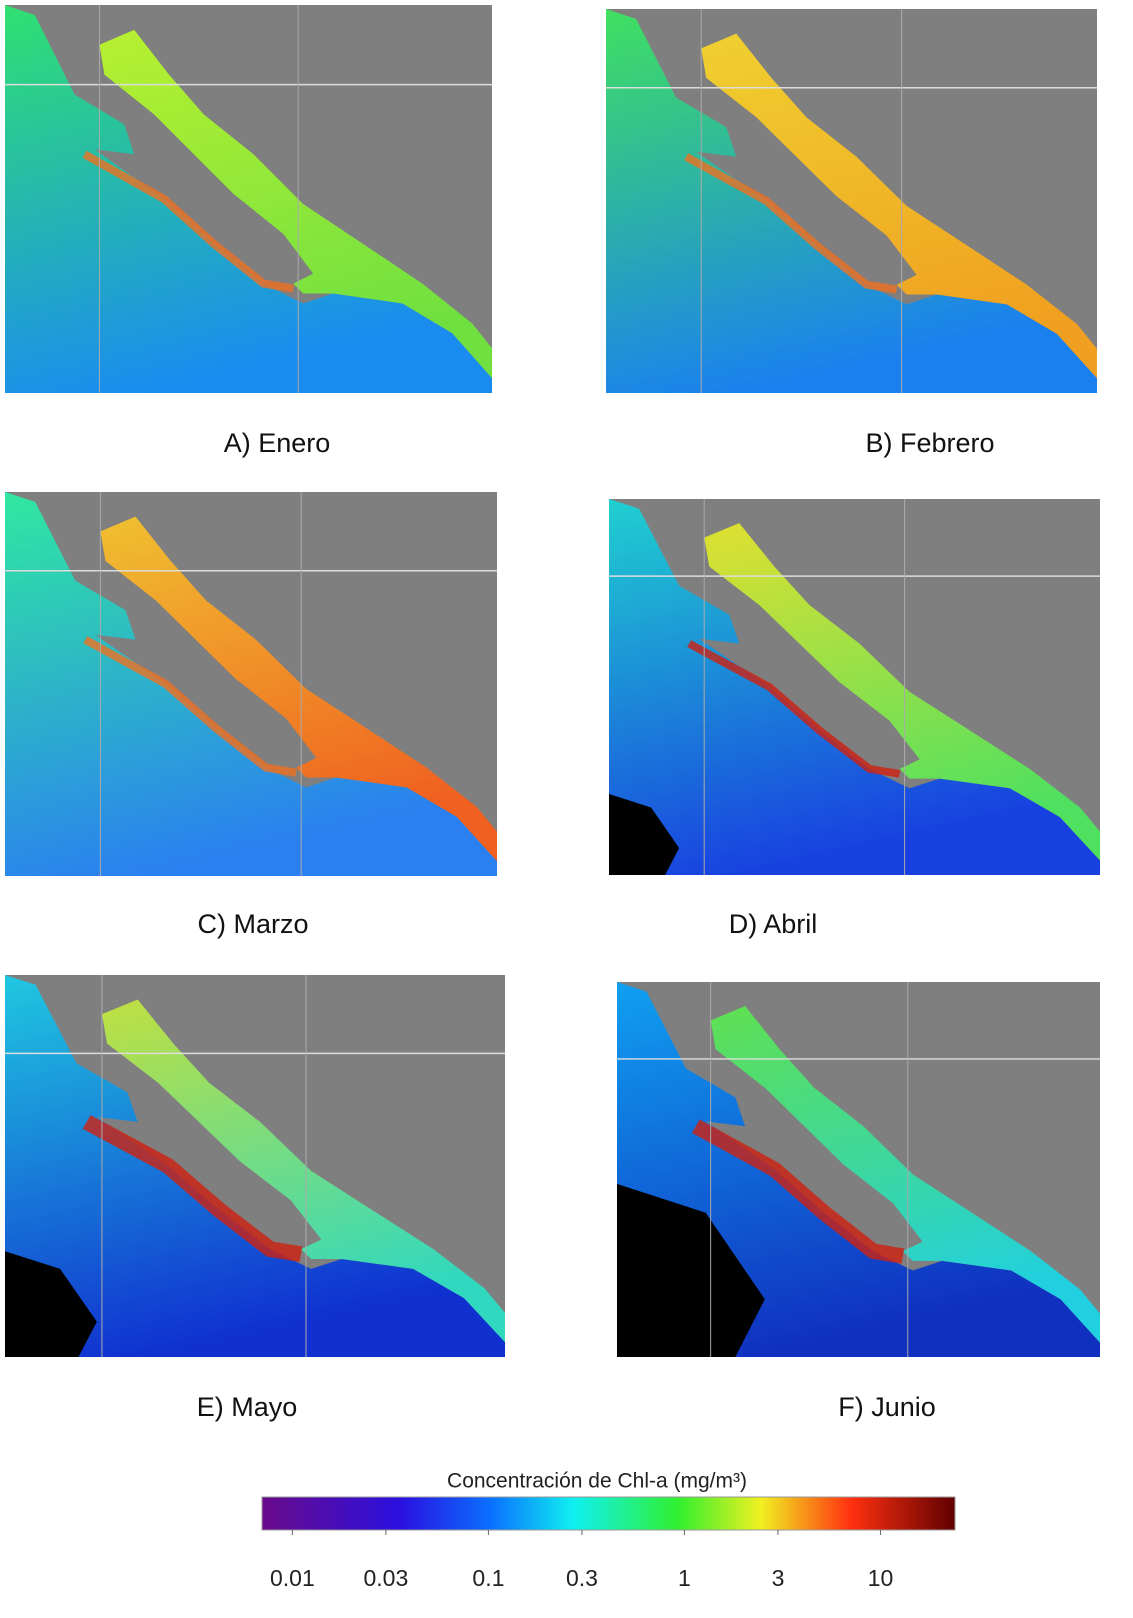 This screenshot has height=1618, width=1133. What do you see at coordinates (386, 1578) in the screenshot?
I see `colorbar-tick-label: 0.03` at bounding box center [386, 1578].